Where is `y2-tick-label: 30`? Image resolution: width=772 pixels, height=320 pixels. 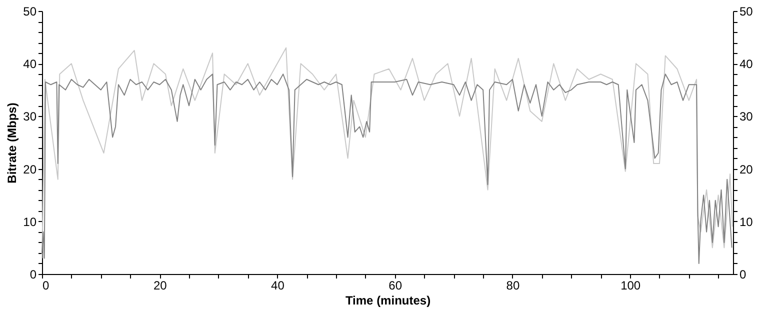
y2-tick-label: 30 is located at coordinates (747, 117).